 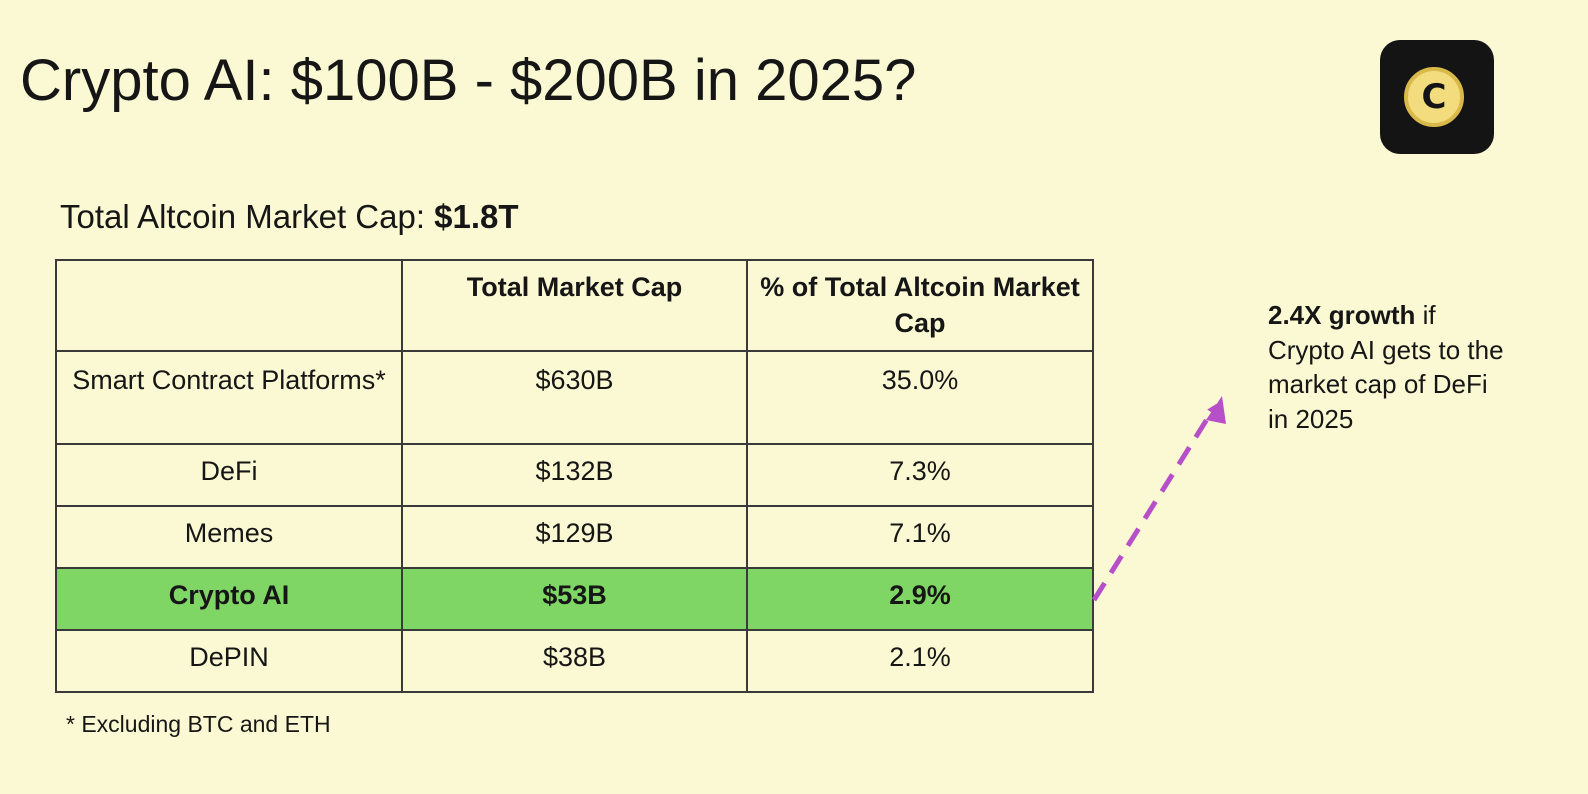 I want to click on header-cell-total-market-cap: Total Market Cap, so click(x=574, y=305).